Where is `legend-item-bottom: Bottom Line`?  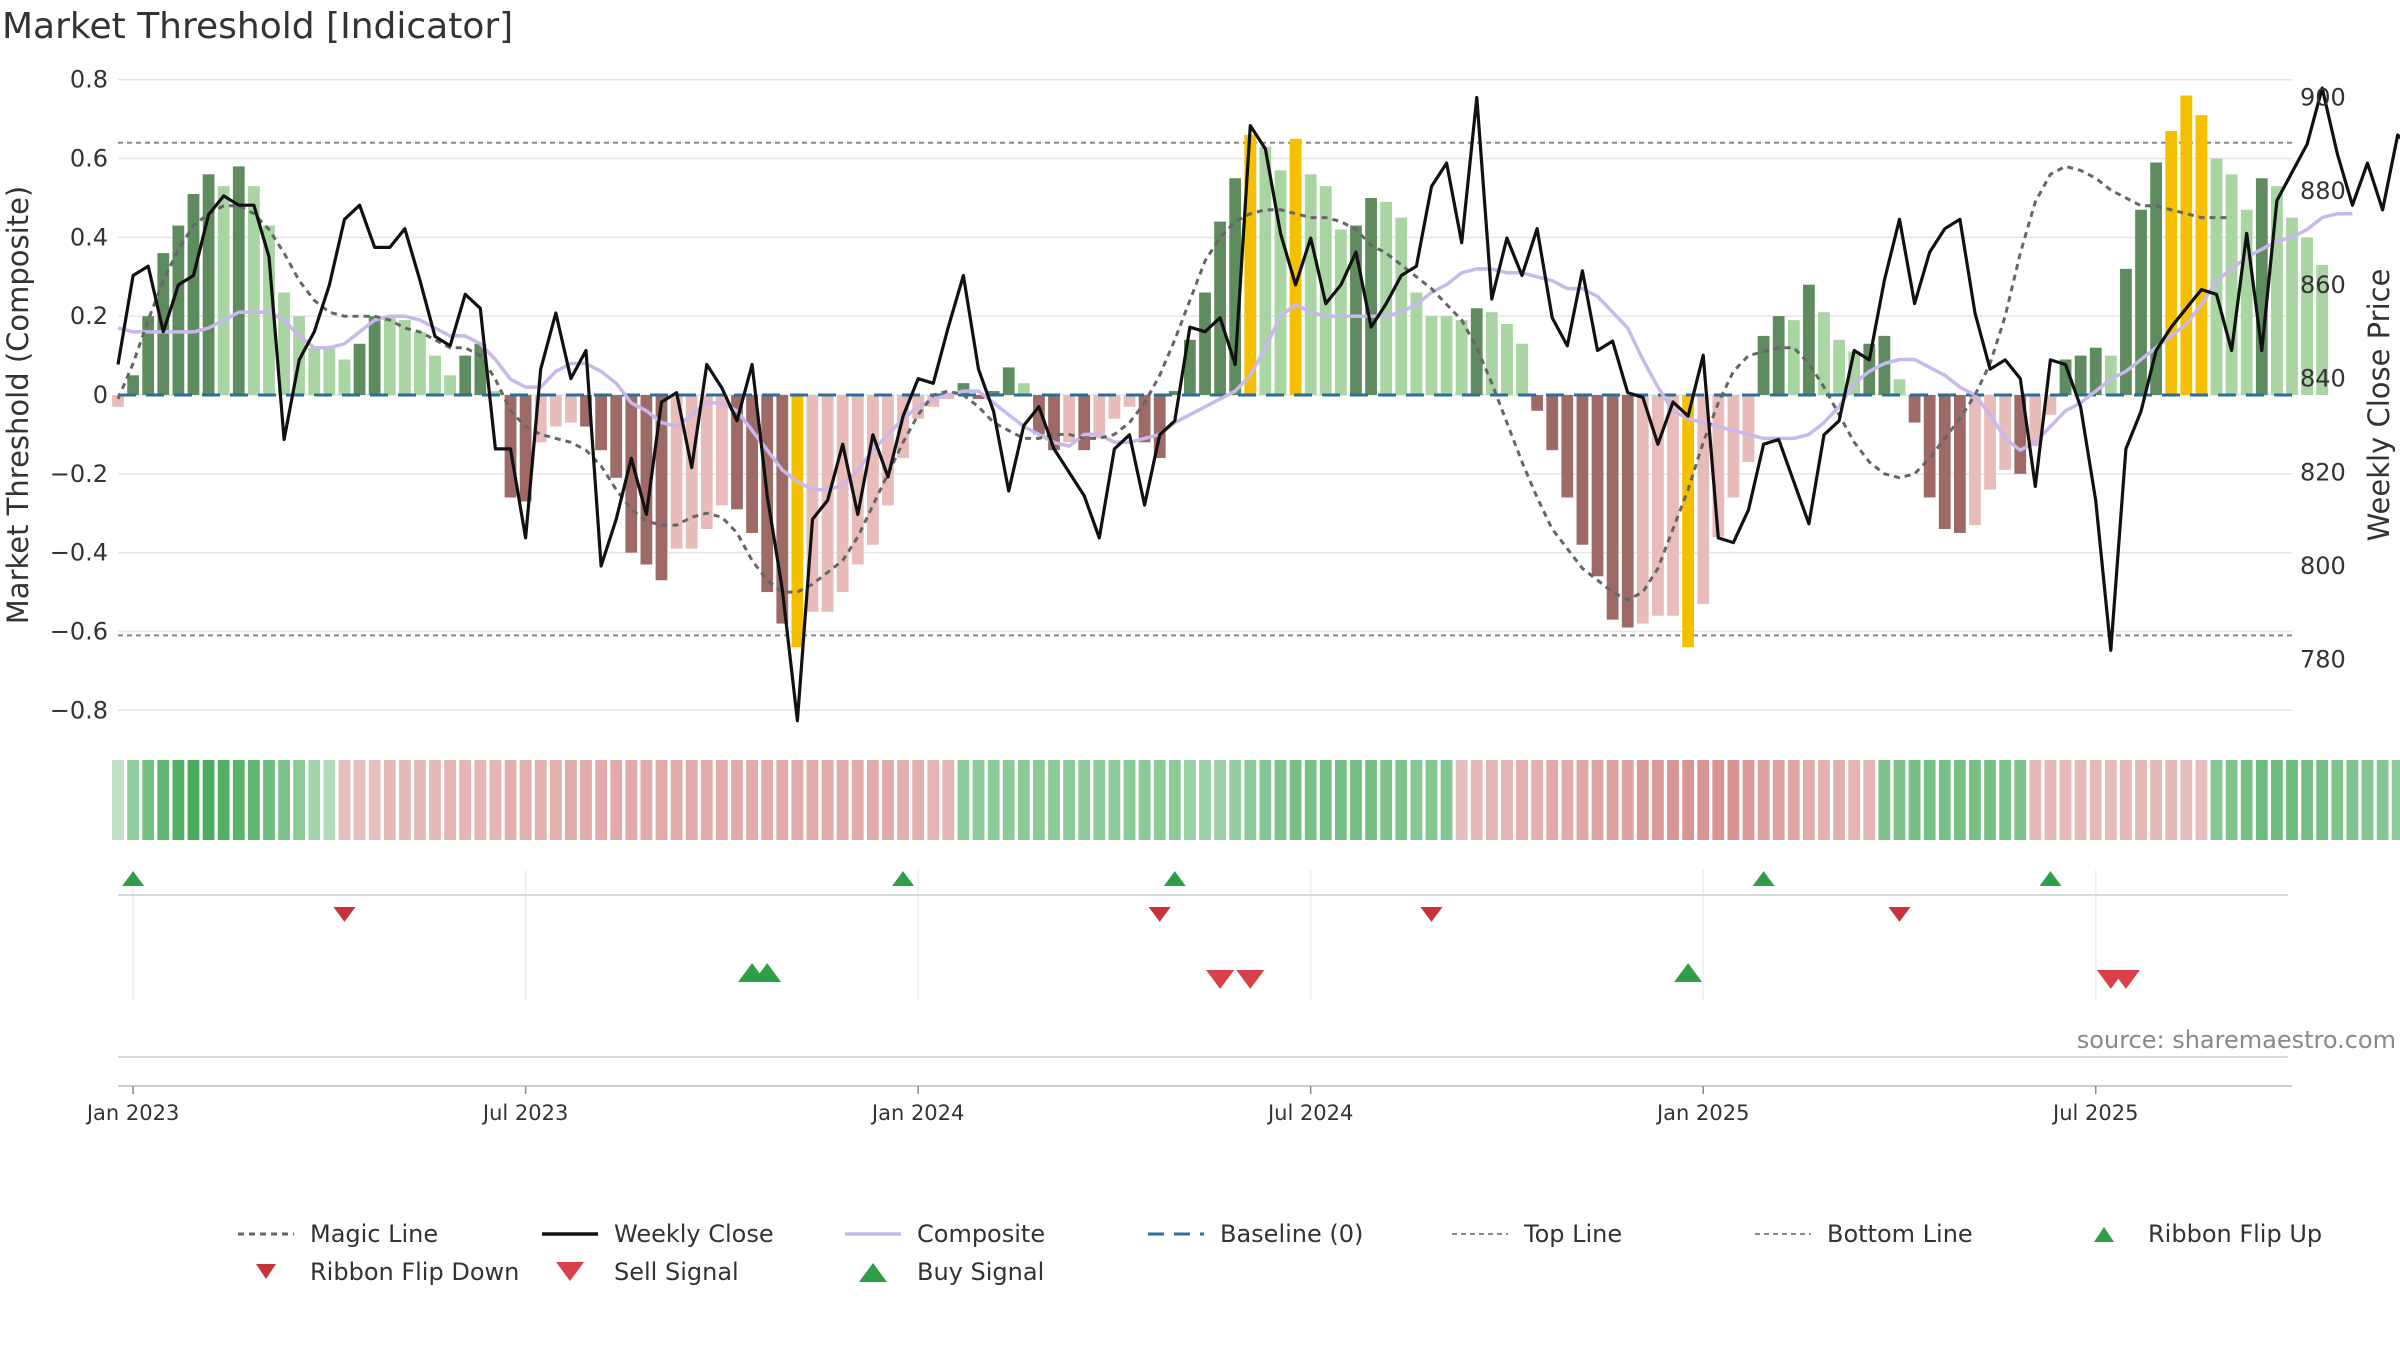
legend-item-bottom: Bottom Line is located at coordinates (1864, 1234).